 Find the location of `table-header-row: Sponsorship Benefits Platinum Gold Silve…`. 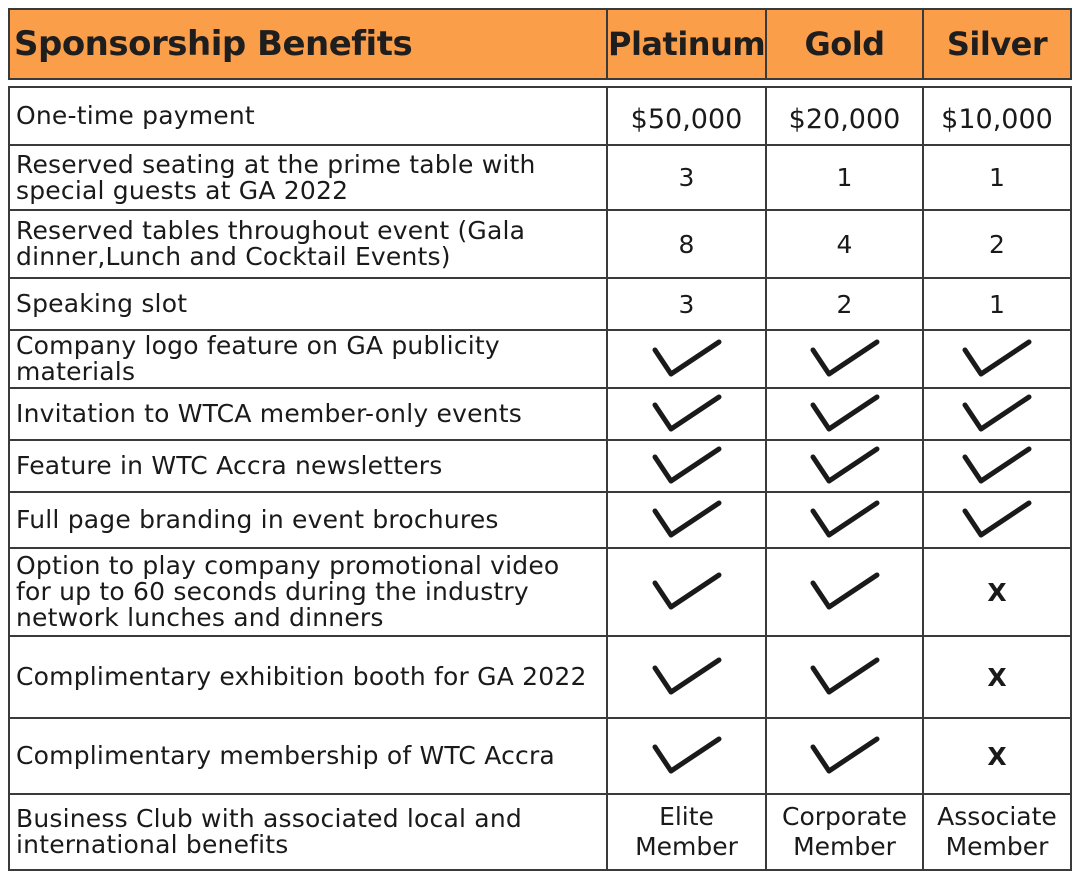

table-header-row: Sponsorship Benefits Platinum Gold Silve… is located at coordinates (540, 44).